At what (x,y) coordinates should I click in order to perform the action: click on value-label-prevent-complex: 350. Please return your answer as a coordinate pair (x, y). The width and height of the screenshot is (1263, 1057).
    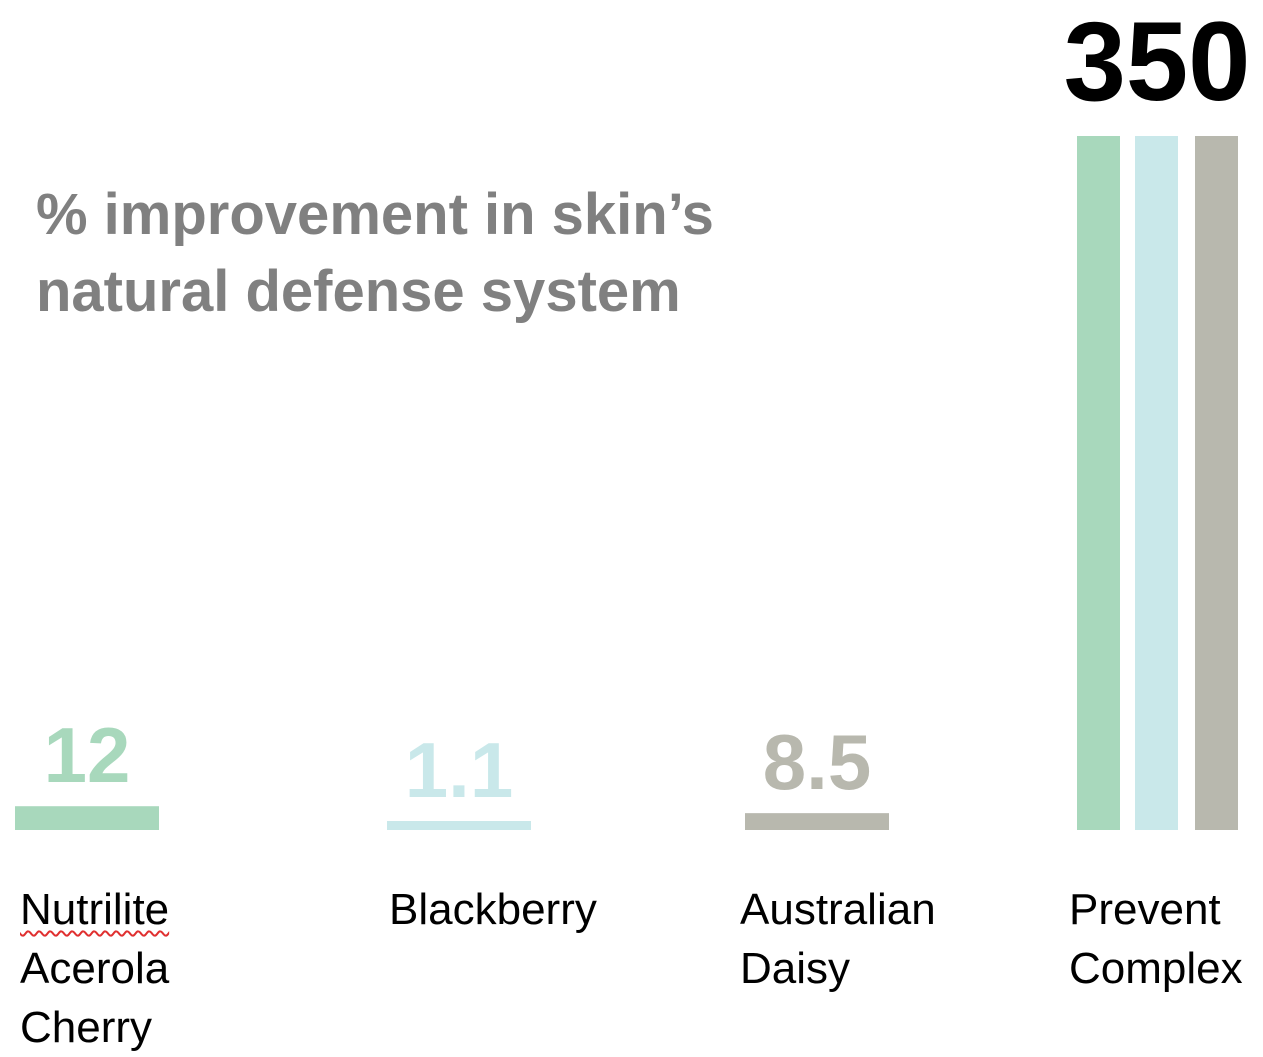
    Looking at the image, I should click on (1157, 62).